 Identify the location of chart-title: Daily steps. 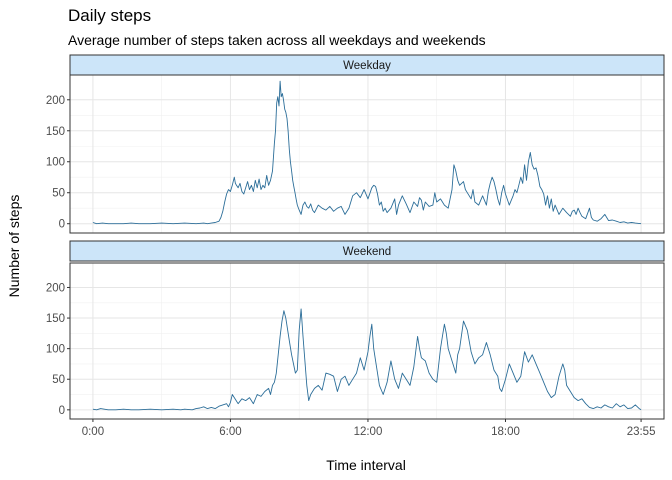
(110, 15).